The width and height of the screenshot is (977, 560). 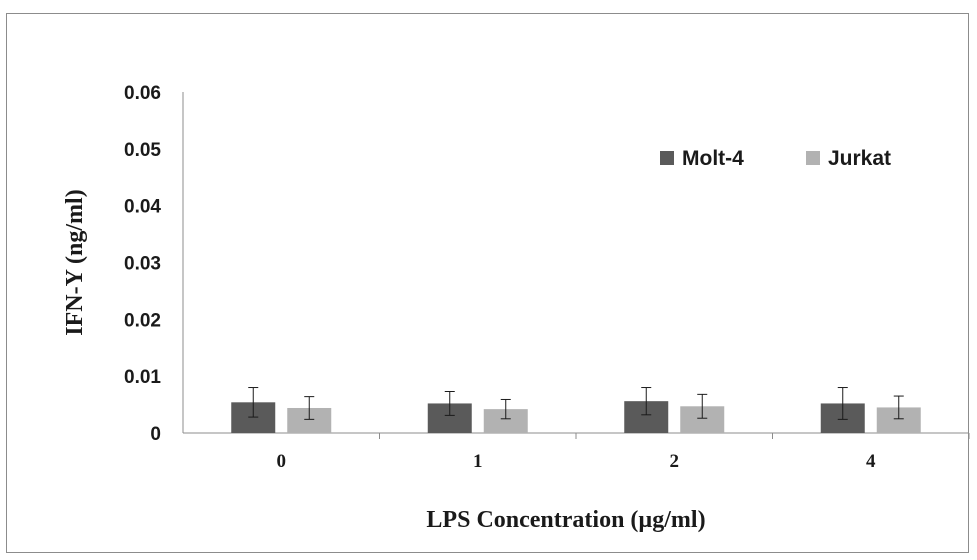 I want to click on x-axis-title: LPS Concentration (µg/ml), so click(x=565, y=520).